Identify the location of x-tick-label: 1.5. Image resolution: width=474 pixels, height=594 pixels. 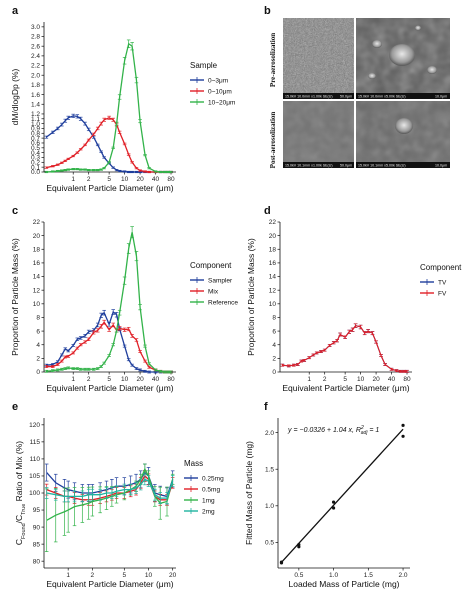
(368, 575).